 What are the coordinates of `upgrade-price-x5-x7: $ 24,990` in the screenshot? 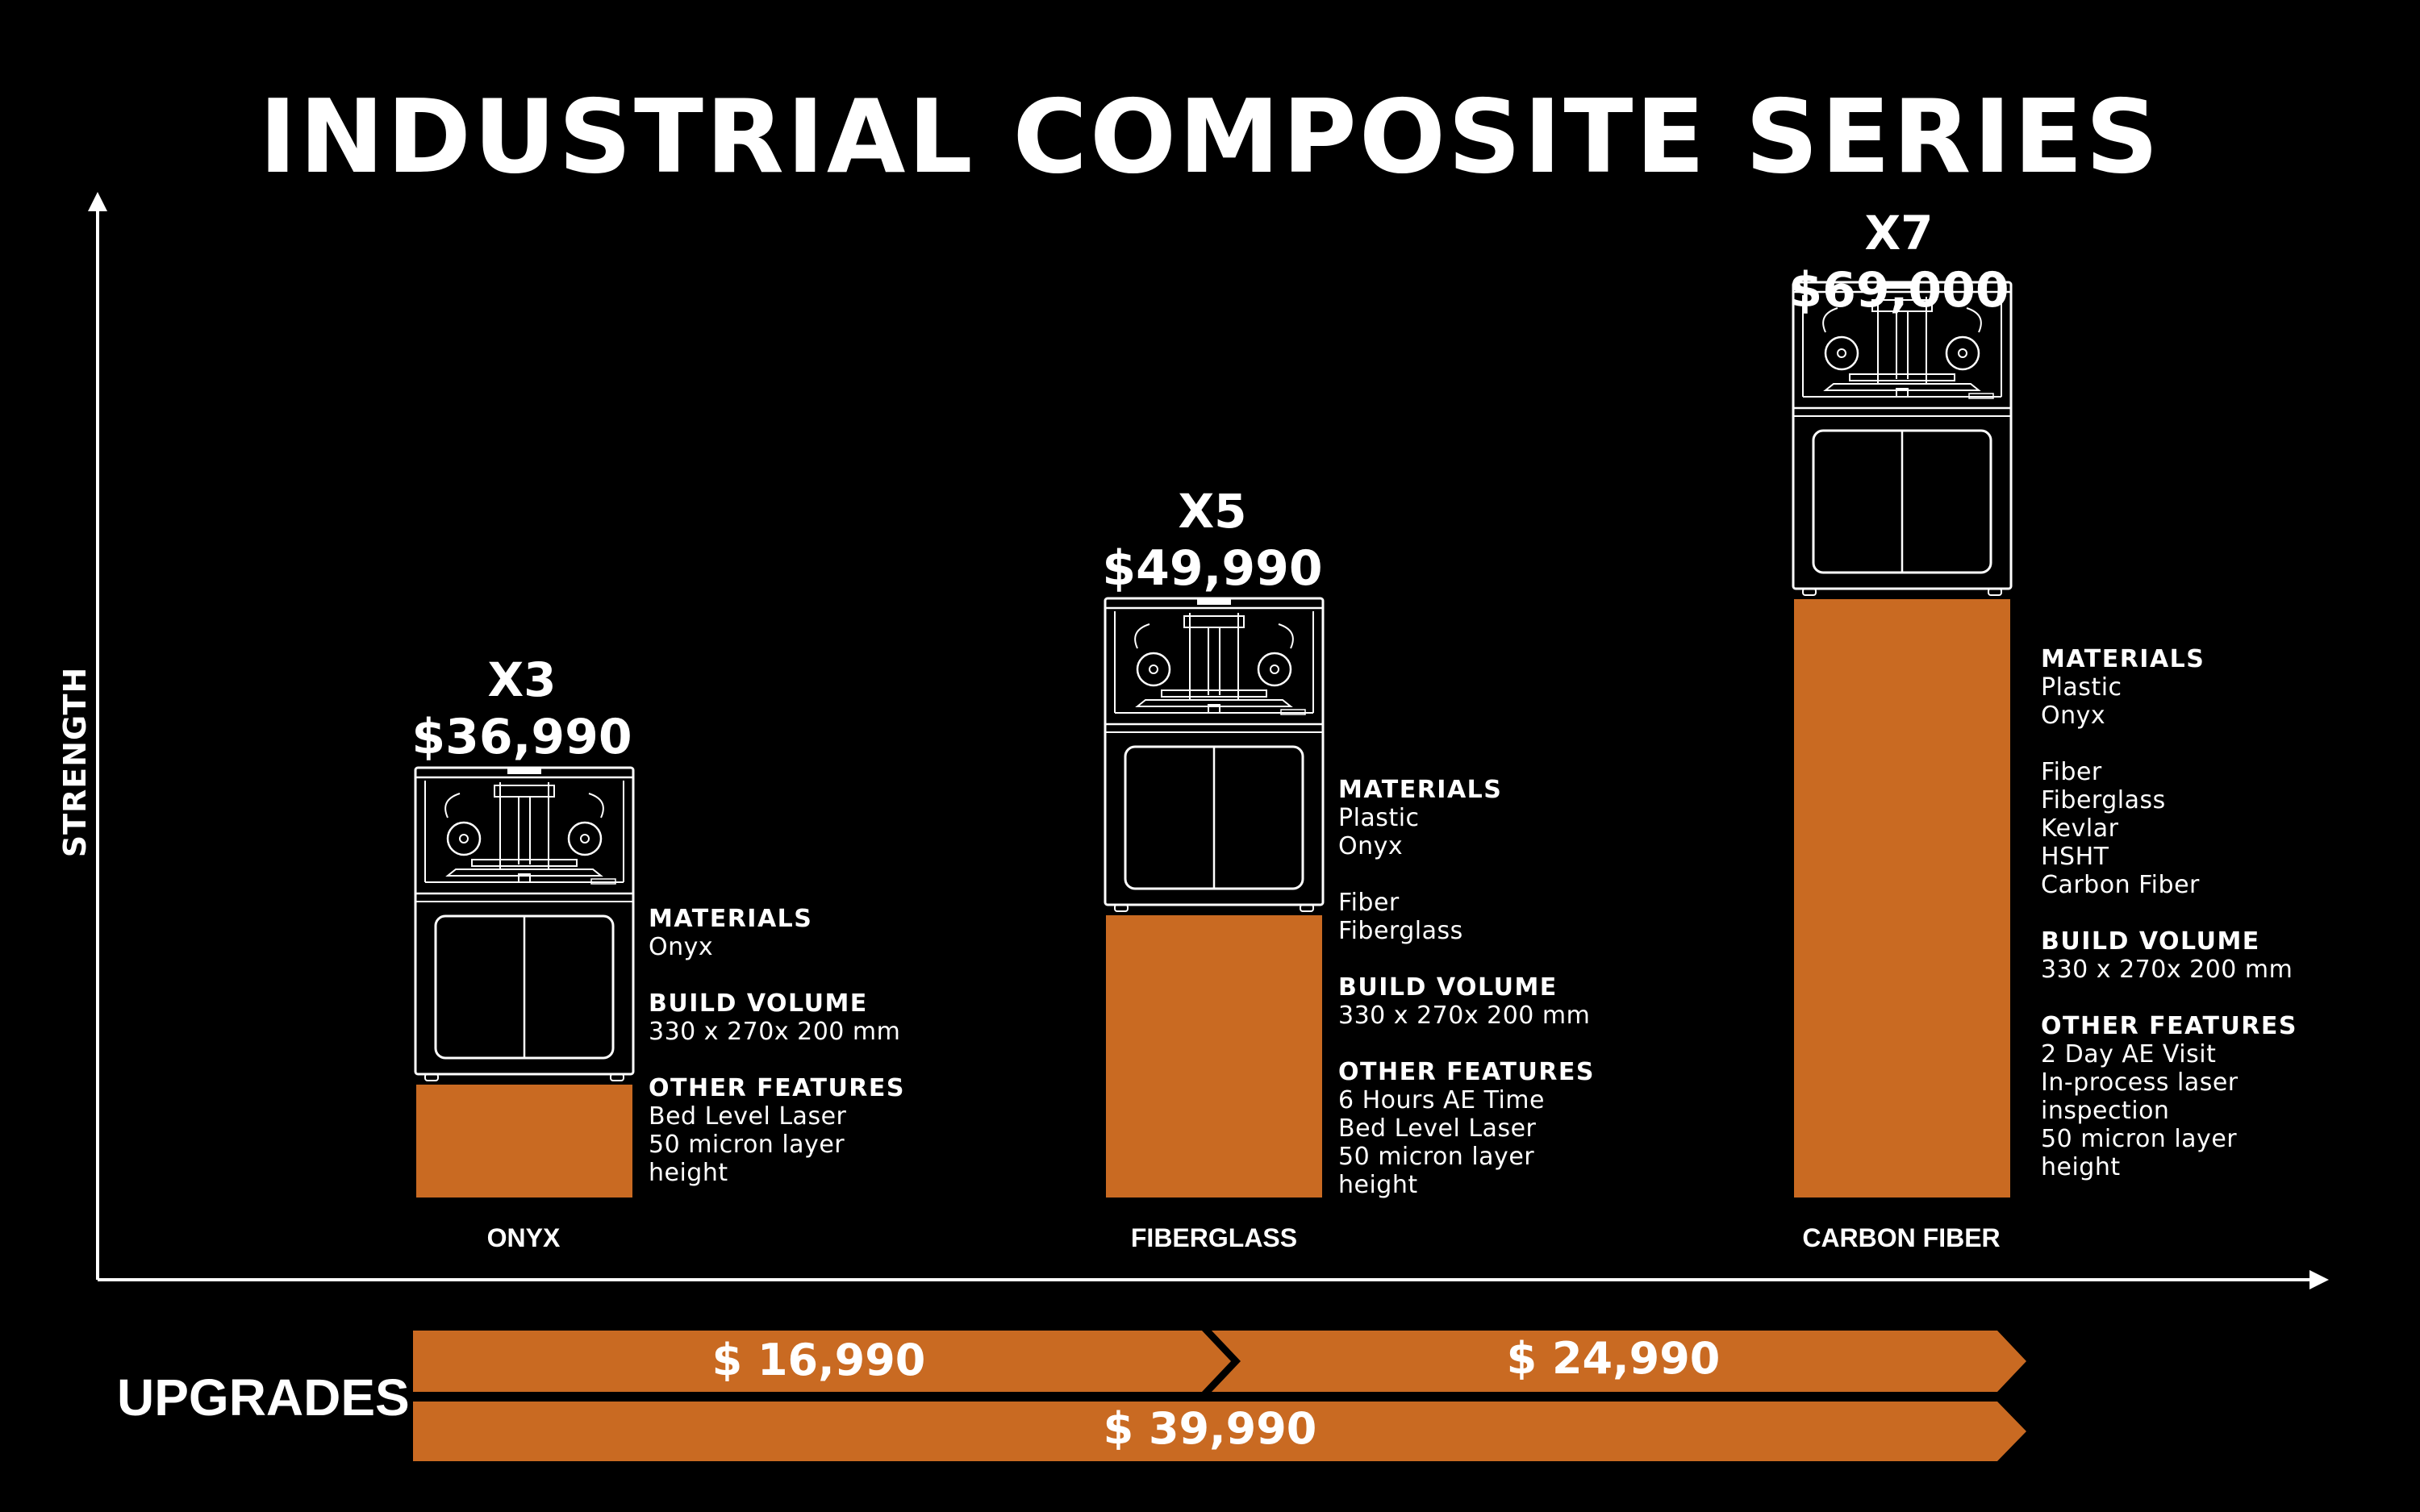 It's located at (1613, 1358).